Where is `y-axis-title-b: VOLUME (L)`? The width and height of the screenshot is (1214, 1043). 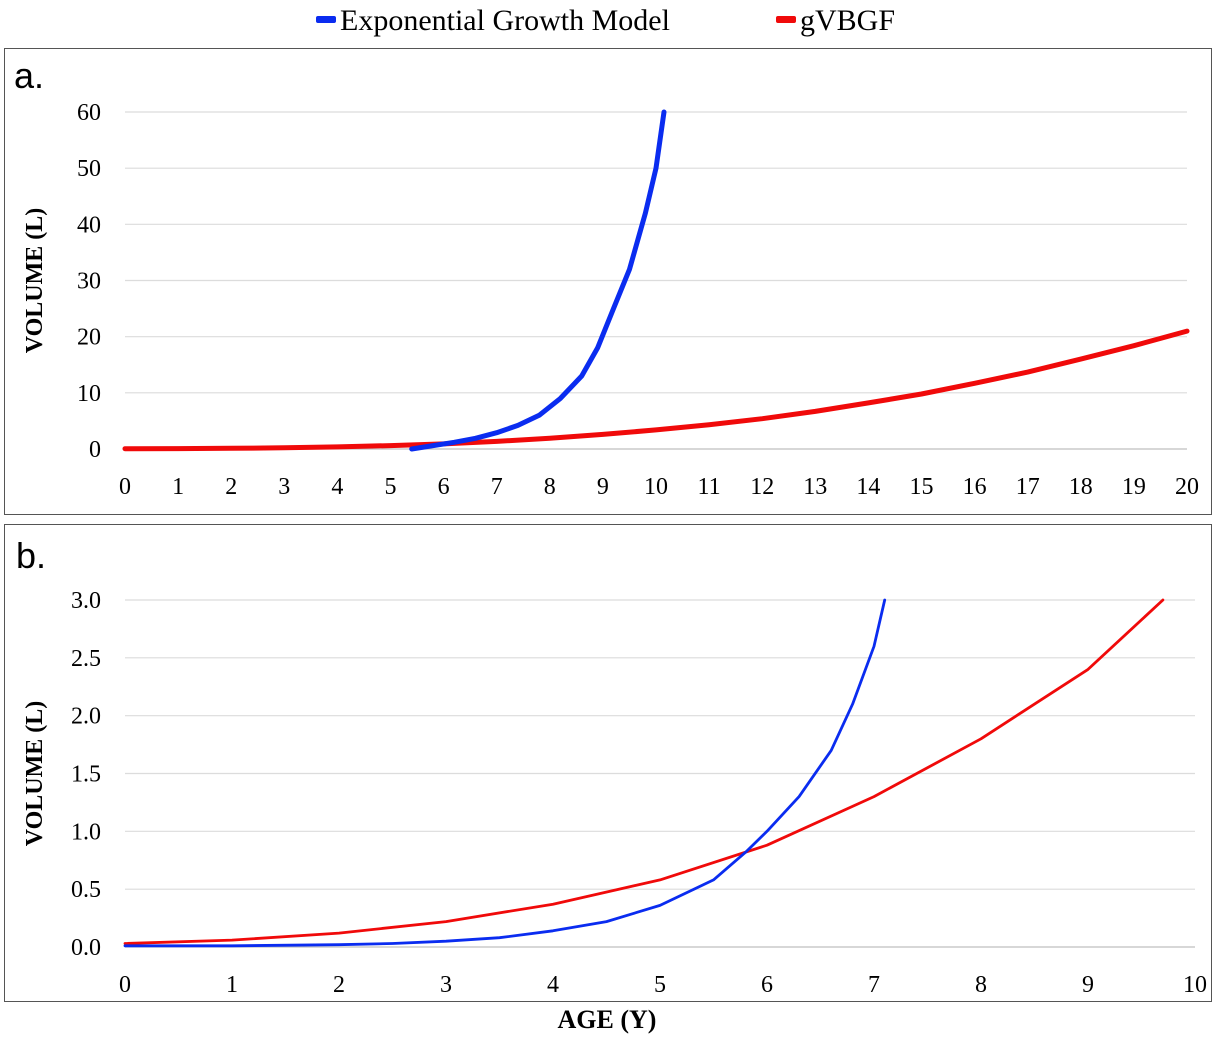
y-axis-title-b: VOLUME (L) is located at coordinates (35, 774).